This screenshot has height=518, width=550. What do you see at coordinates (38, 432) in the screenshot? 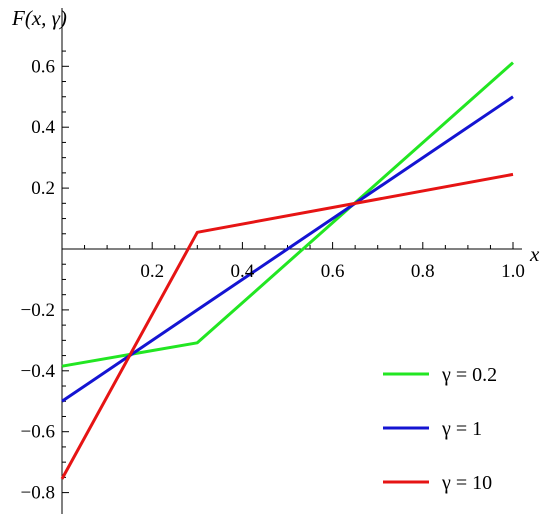
I see `y-tick-label: −0.6` at bounding box center [38, 432].